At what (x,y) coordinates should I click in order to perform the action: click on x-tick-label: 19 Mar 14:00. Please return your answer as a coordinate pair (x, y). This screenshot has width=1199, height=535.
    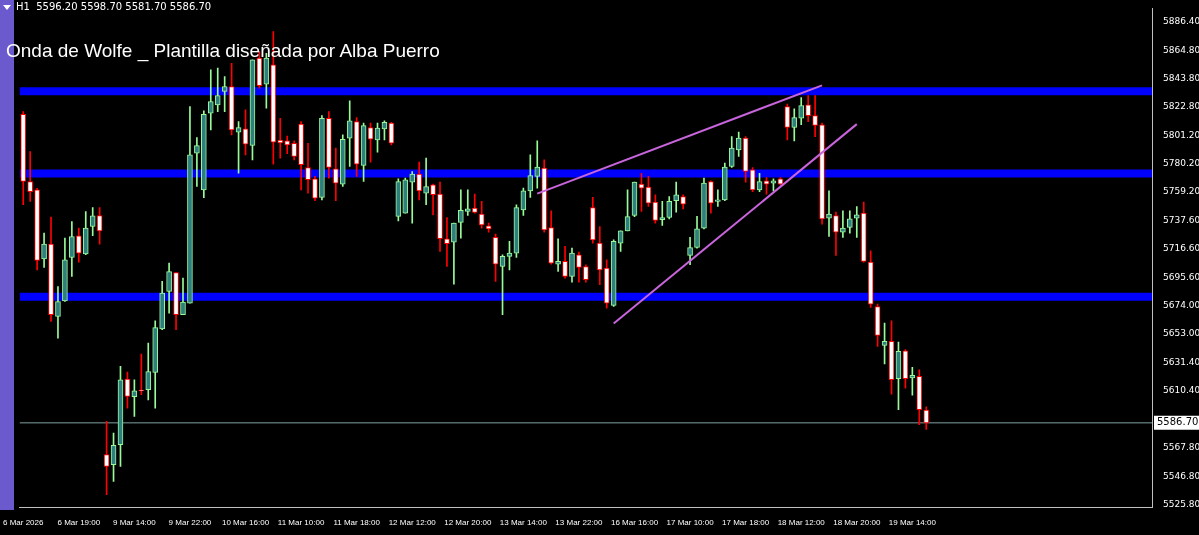
    Looking at the image, I should click on (912, 523).